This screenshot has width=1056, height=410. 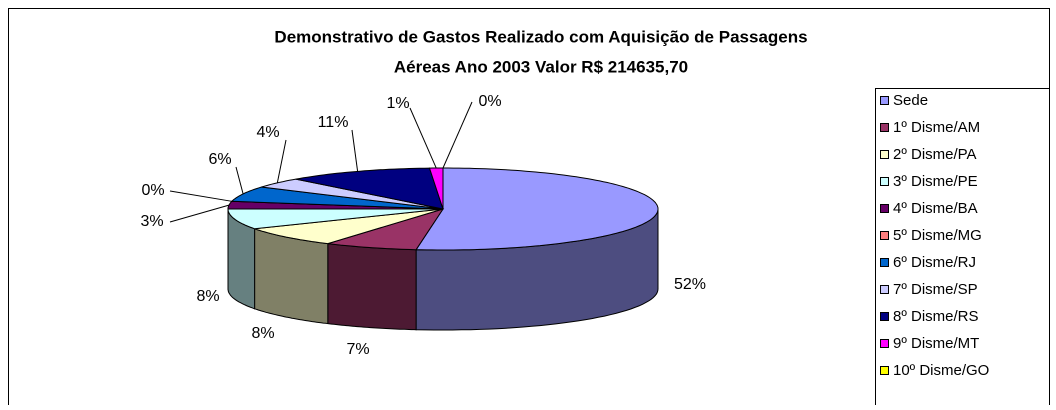 I want to click on legend-label: 4º Disme/BA, so click(x=935, y=208).